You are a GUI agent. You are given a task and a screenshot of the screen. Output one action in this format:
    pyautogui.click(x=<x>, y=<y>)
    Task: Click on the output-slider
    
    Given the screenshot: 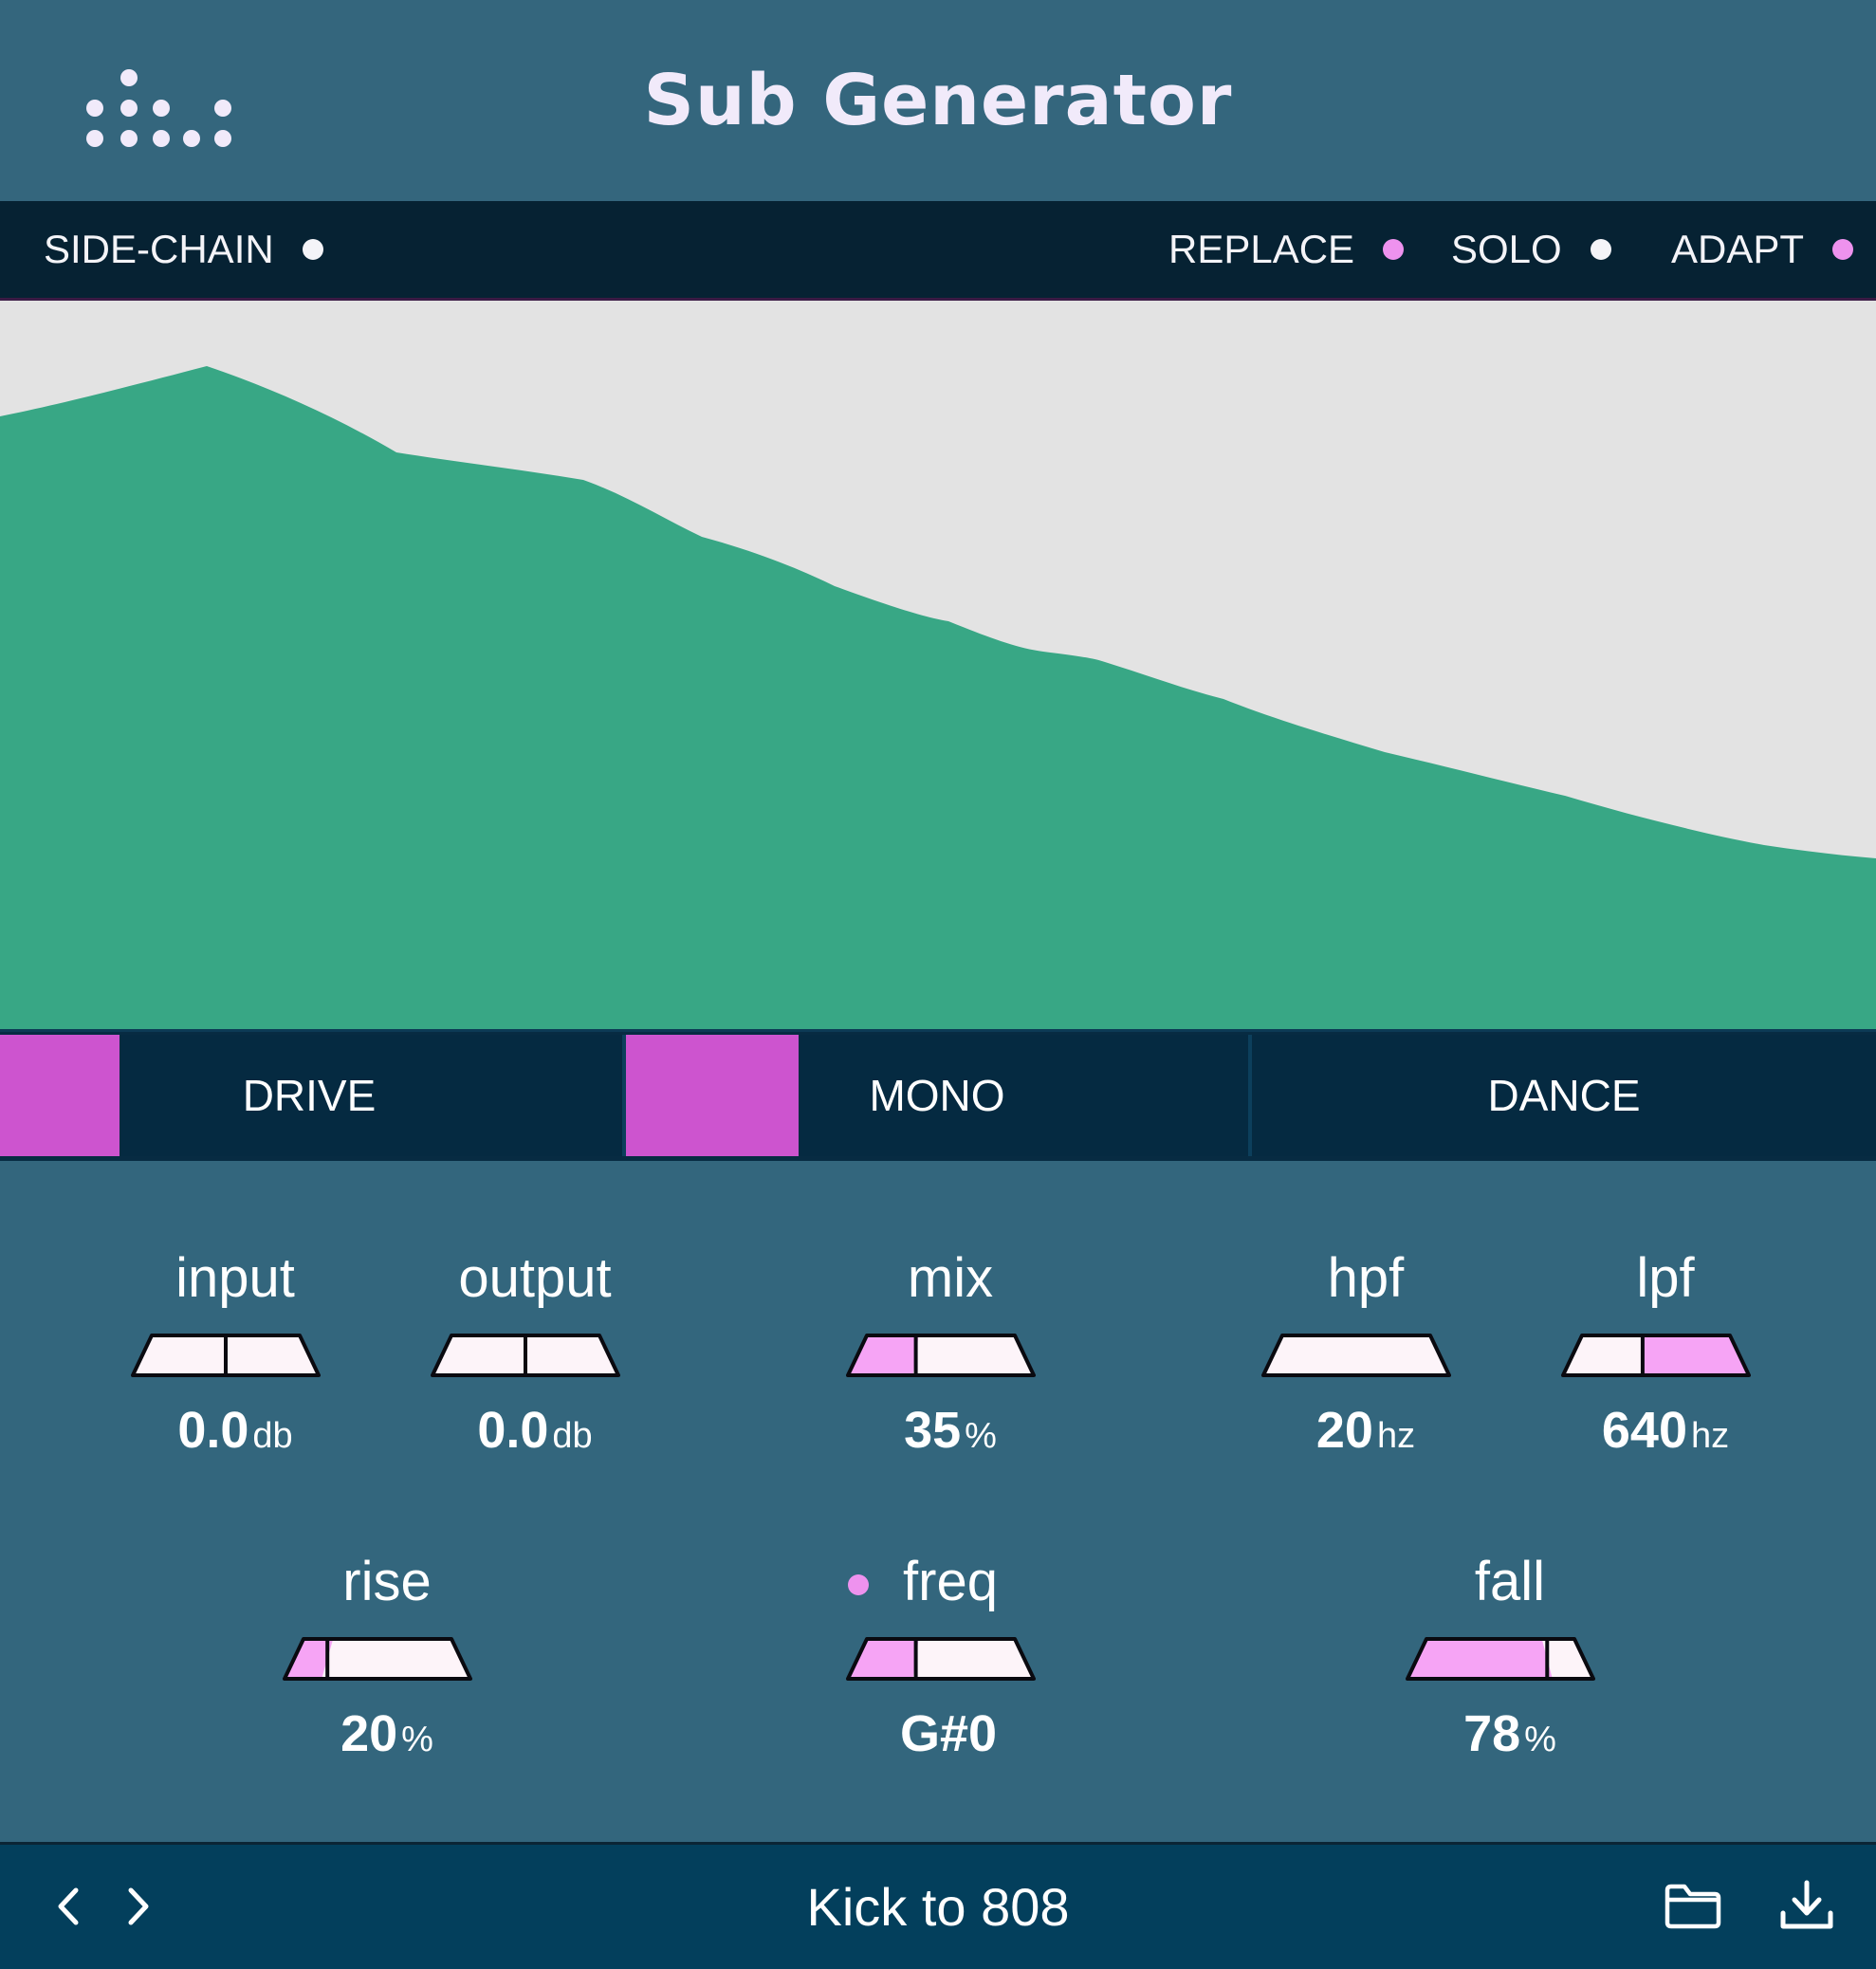 What is the action you would take?
    pyautogui.click(x=525, y=1355)
    